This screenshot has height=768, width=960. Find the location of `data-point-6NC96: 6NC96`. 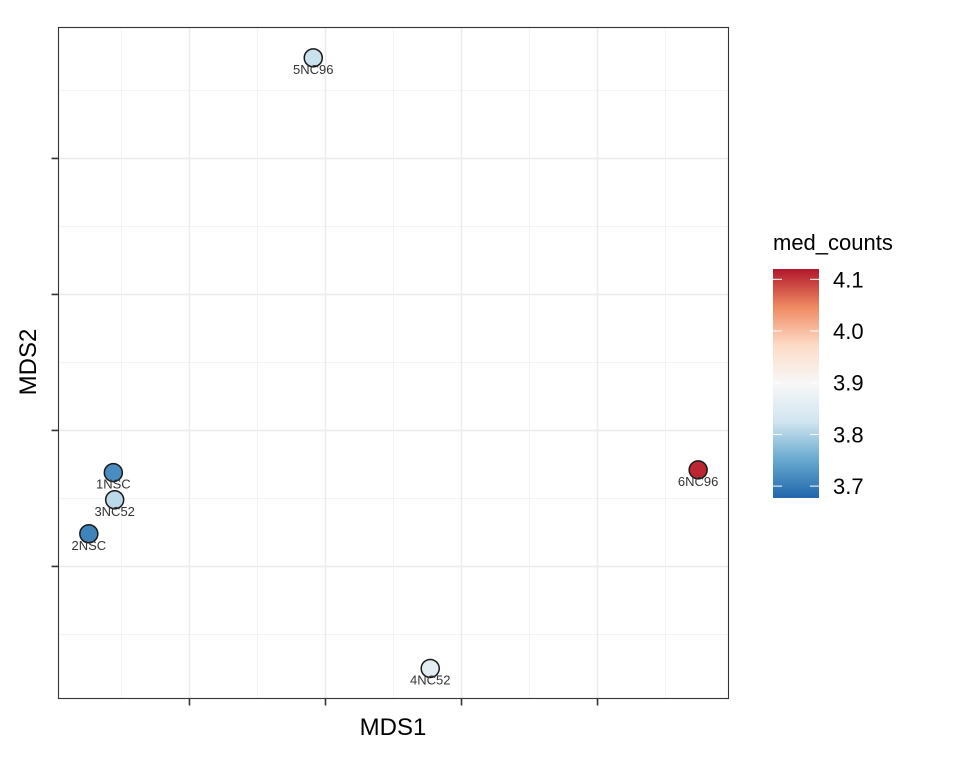

data-point-6NC96: 6NC96 is located at coordinates (698, 474).